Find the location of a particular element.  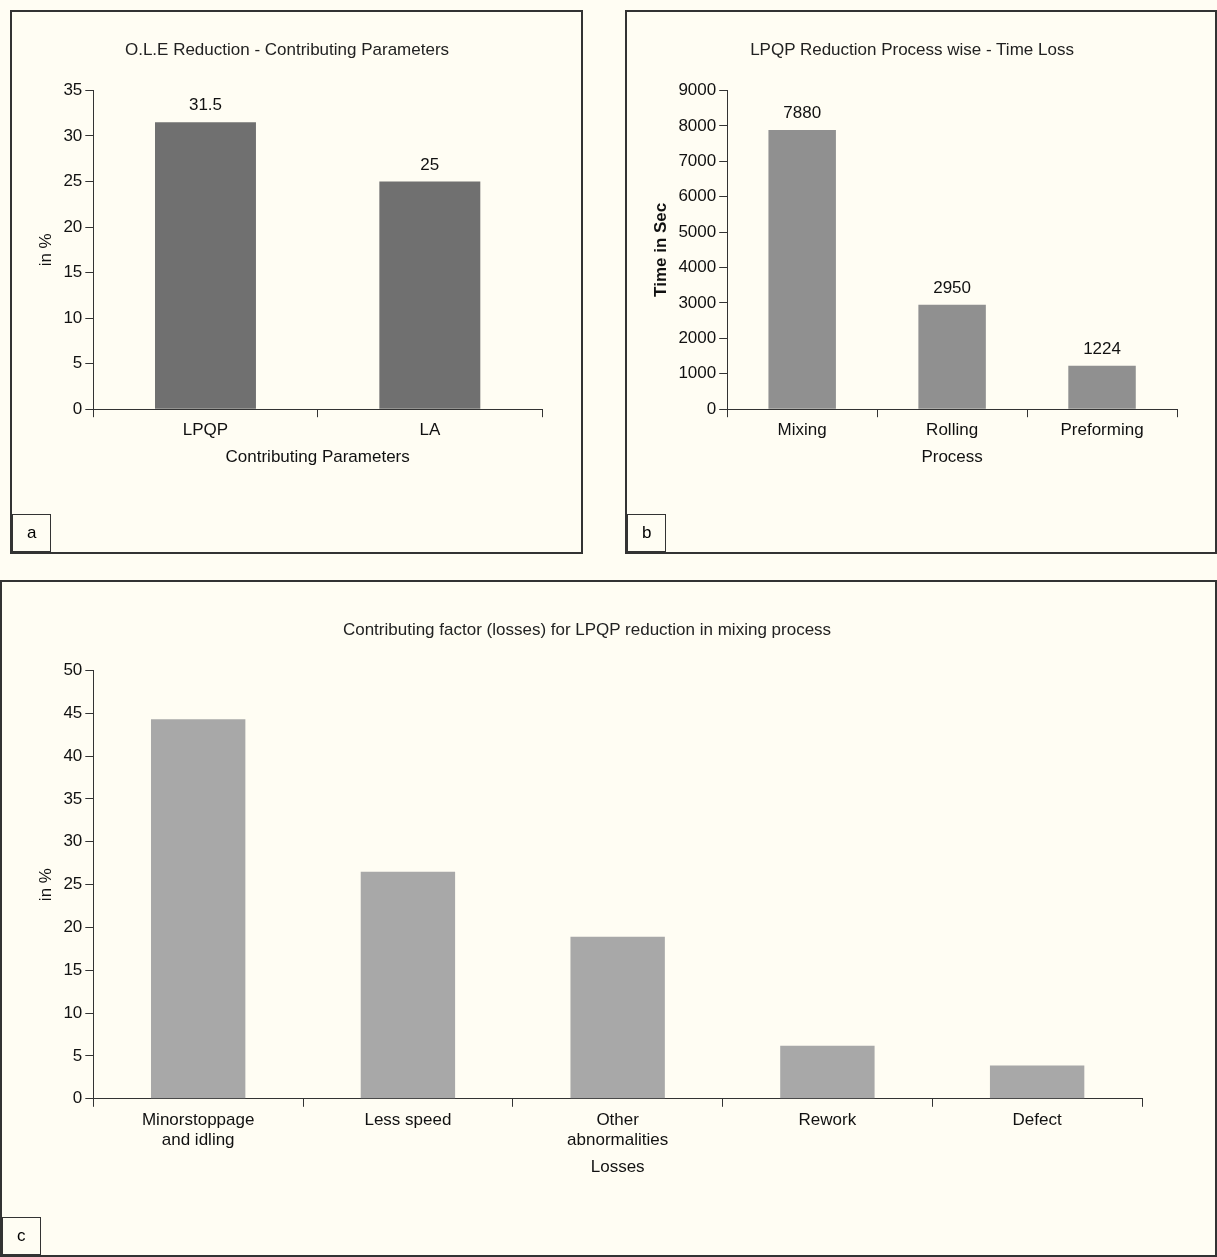

y-tick-label: 7000 is located at coordinates (697, 160).